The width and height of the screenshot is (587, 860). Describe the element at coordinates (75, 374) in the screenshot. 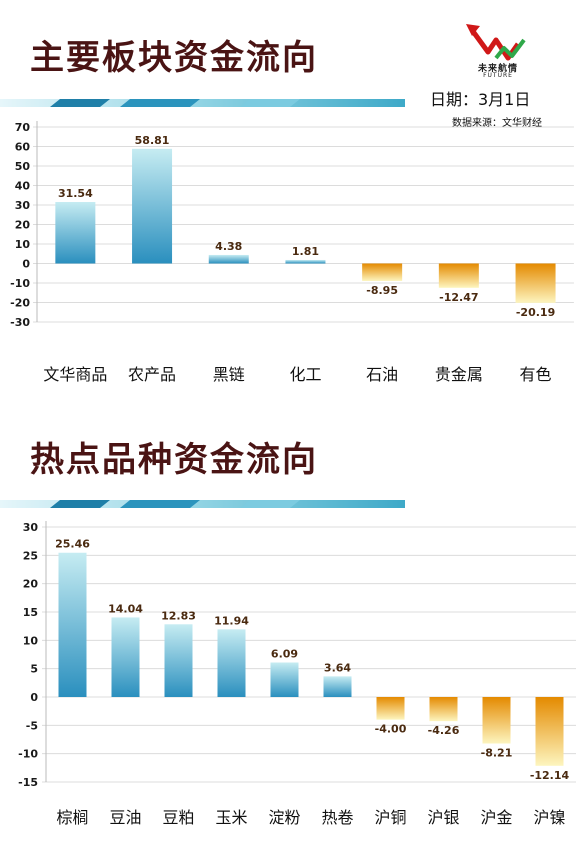

I see `x-tick-label: 文华商品` at that location.